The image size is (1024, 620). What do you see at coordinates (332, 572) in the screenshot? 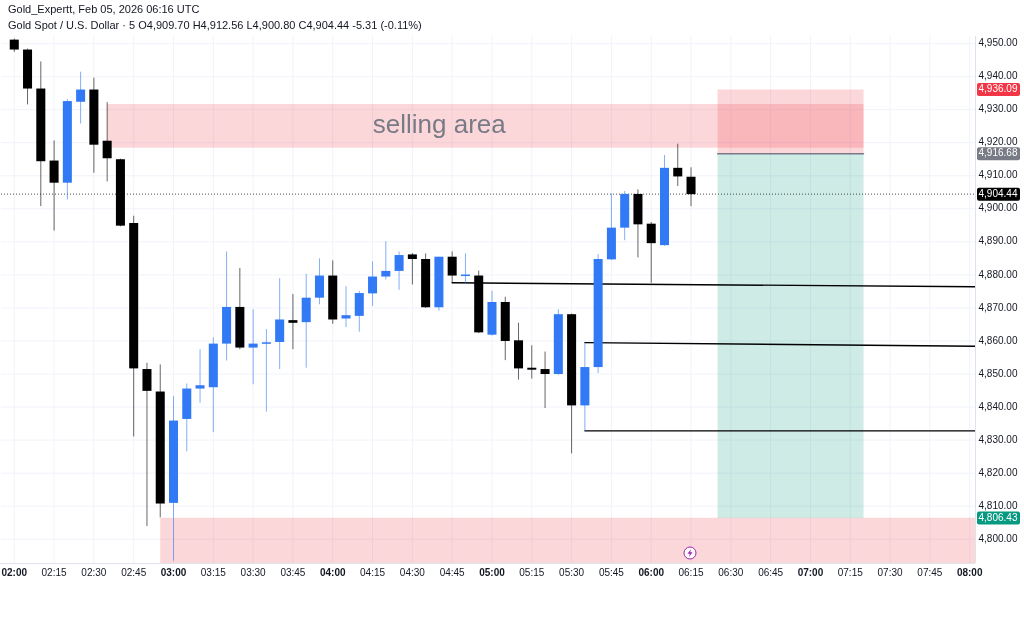
I see `x-tick-label: 04:00` at bounding box center [332, 572].